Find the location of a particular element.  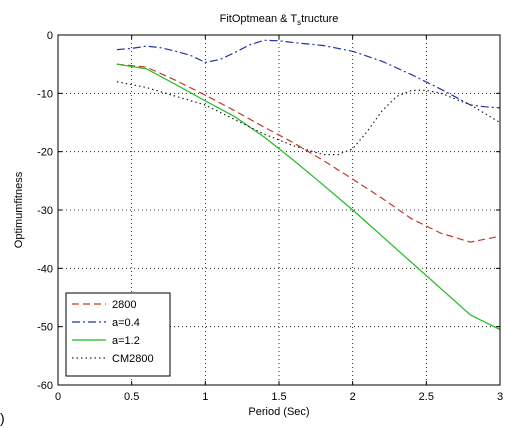

legend-label: a=1.2 is located at coordinates (126, 341).